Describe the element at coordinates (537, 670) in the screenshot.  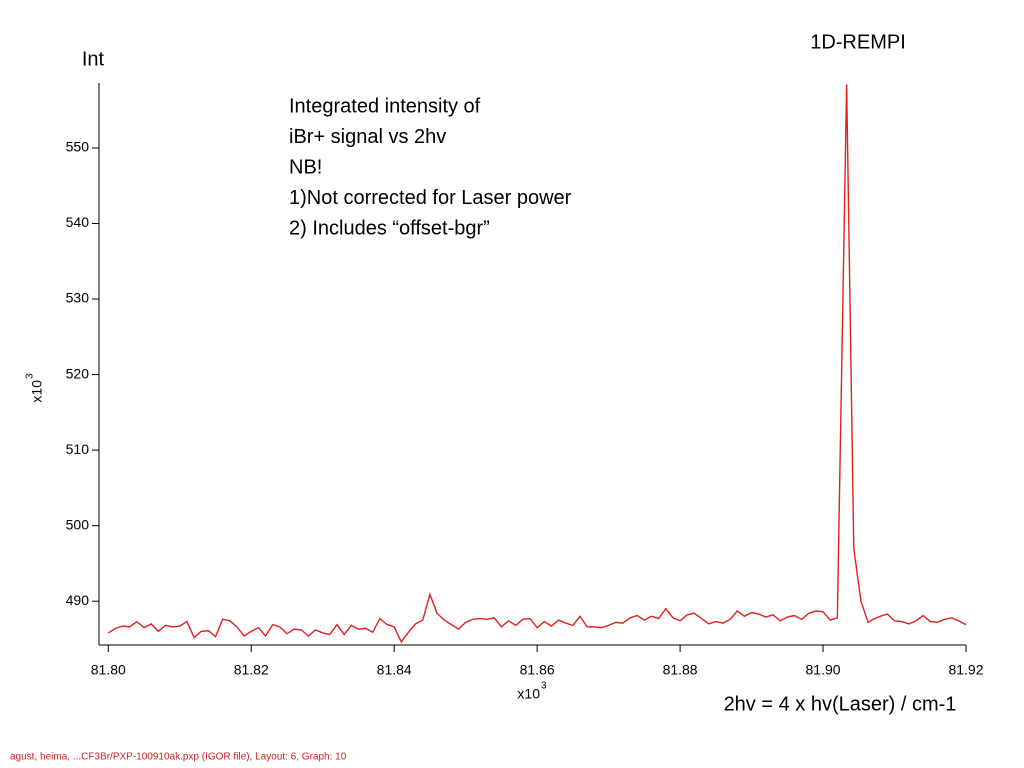
I see `x-tick-label: 81.86` at that location.